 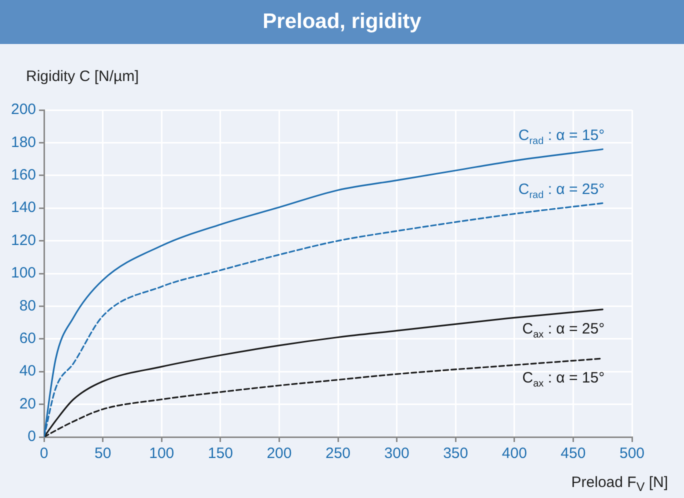 What do you see at coordinates (23, 142) in the screenshot?
I see `y-tick-label: 180` at bounding box center [23, 142].